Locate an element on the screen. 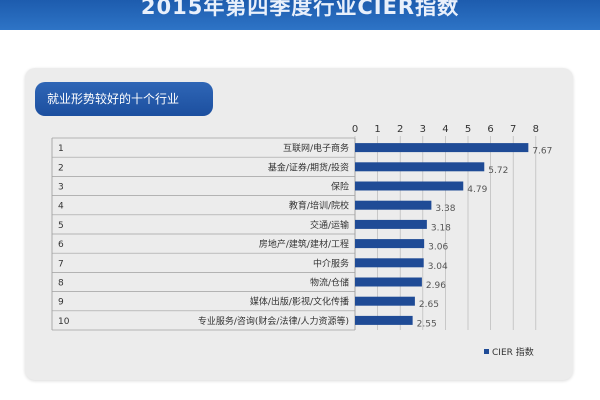 Image resolution: width=600 pixels, height=400 pixels. banner: 2015年第四季度行业CIER指数 is located at coordinates (300, 15).